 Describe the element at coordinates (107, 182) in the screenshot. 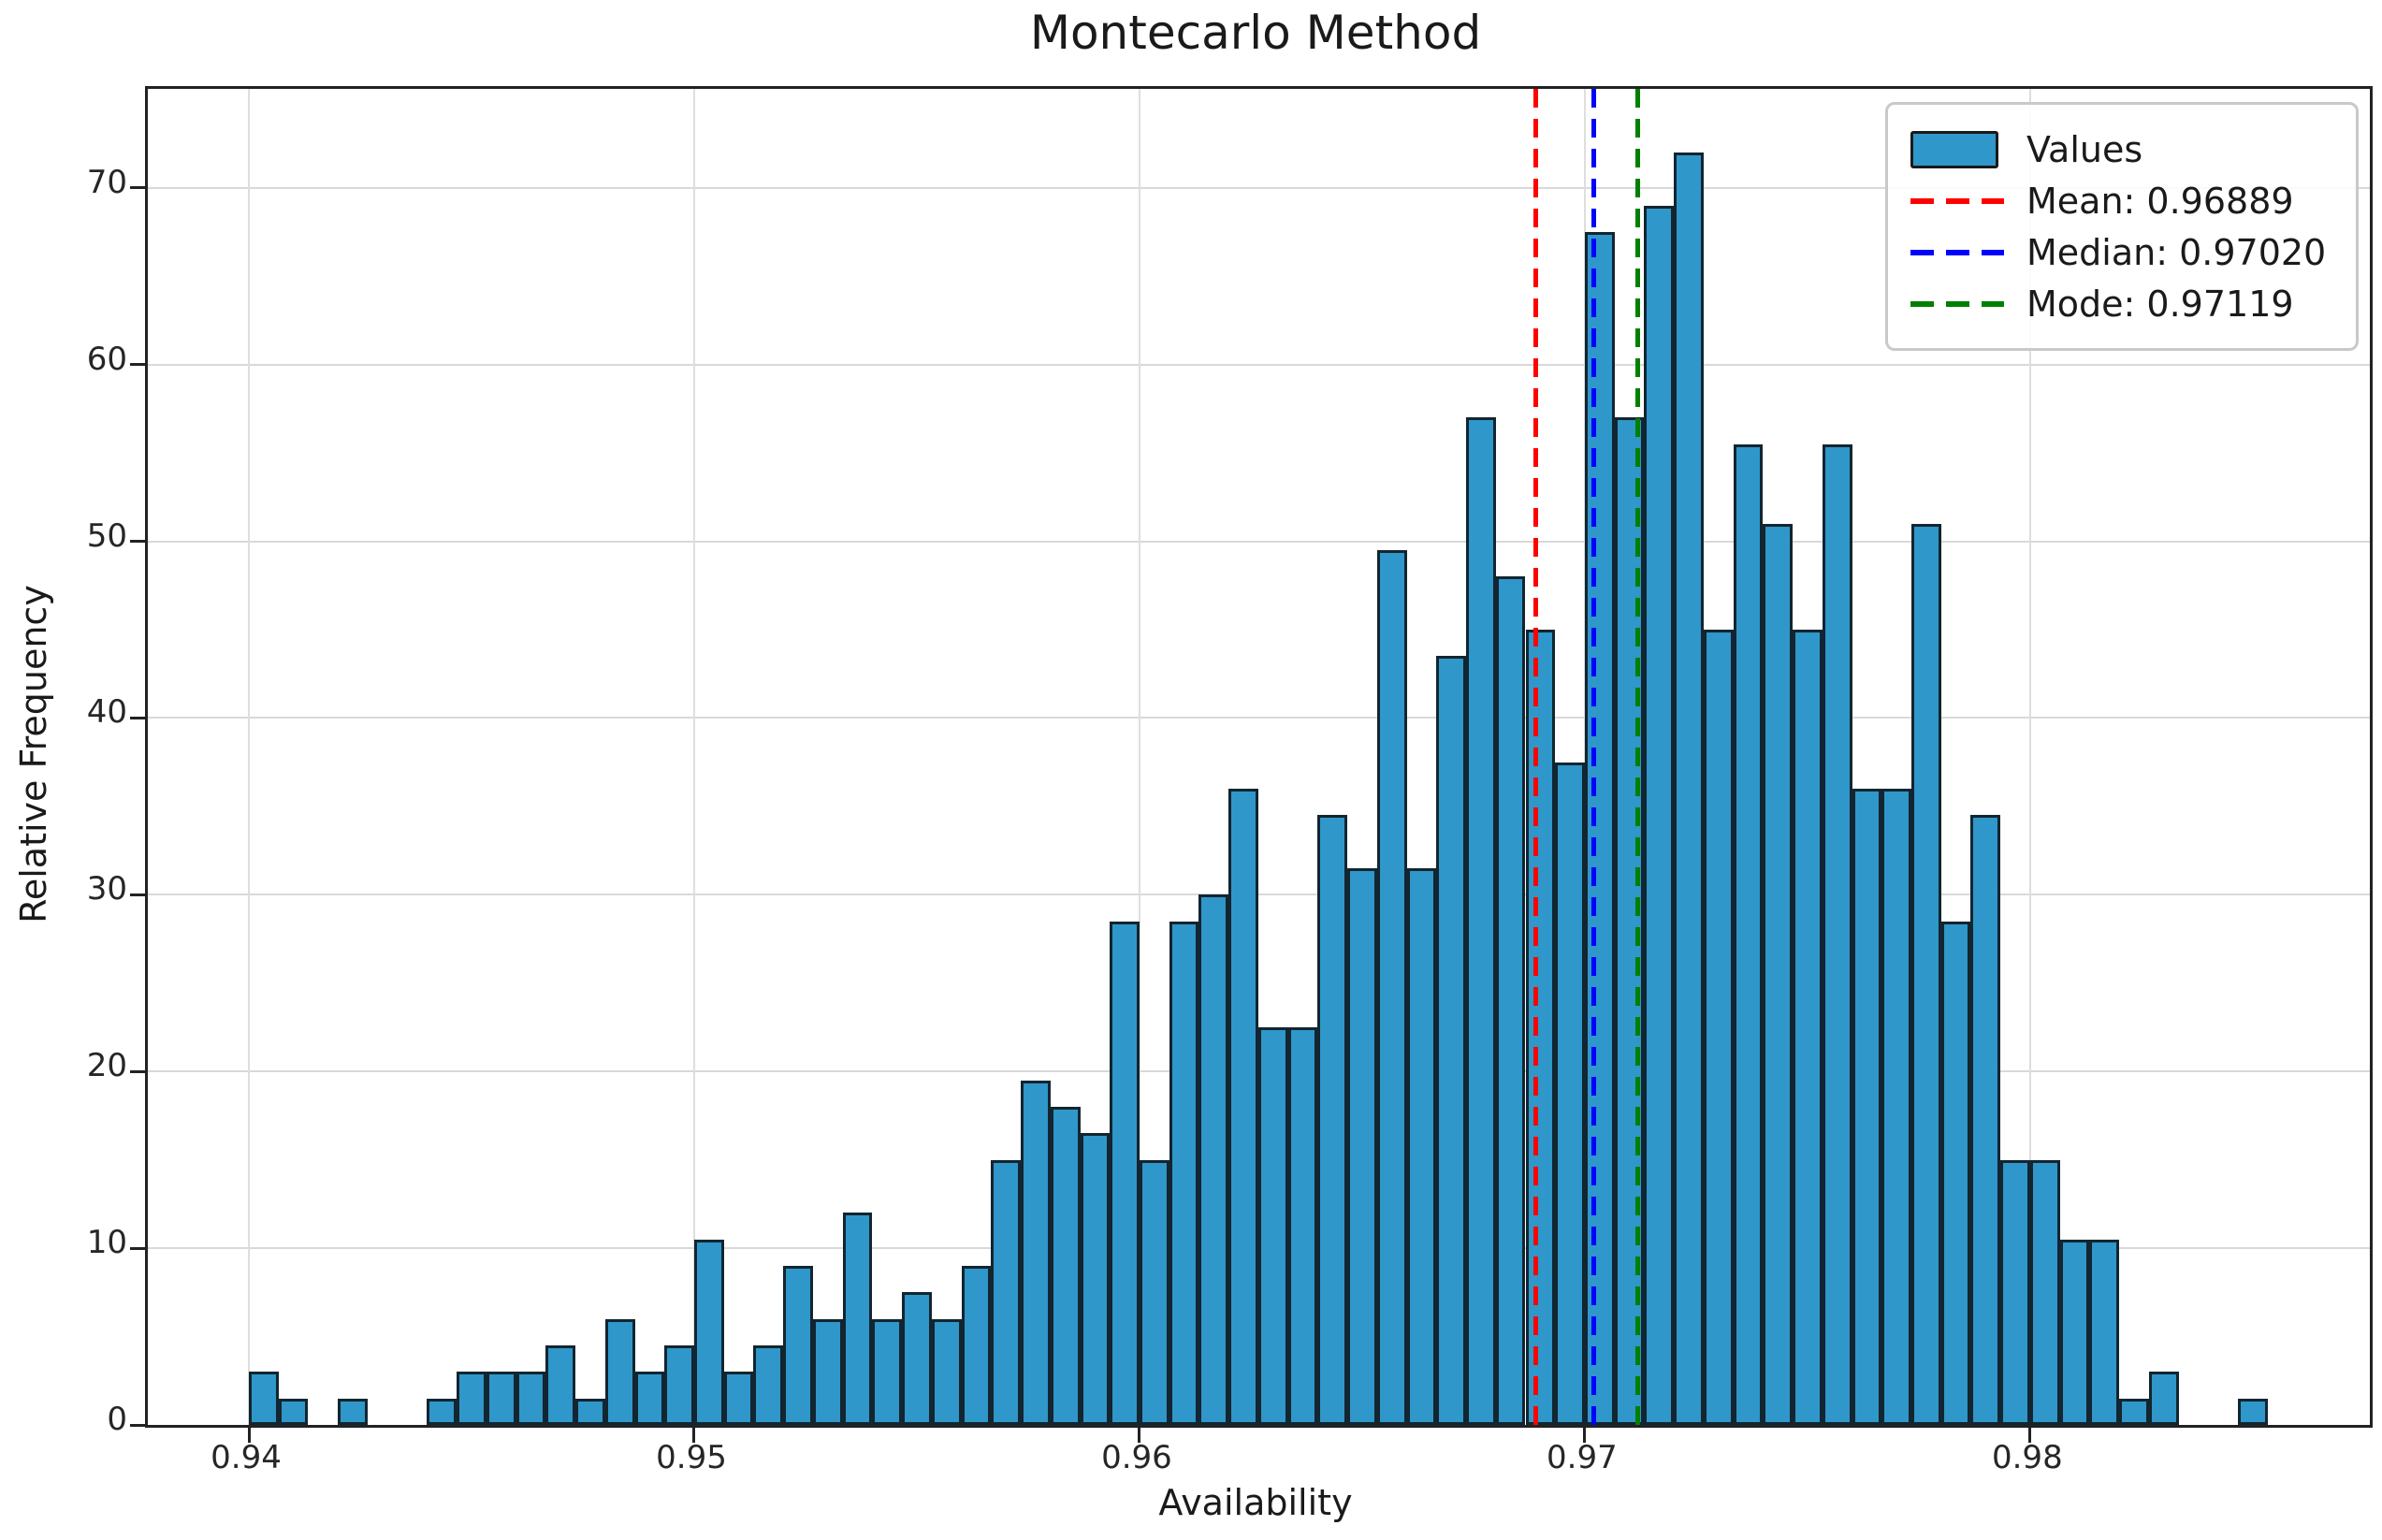

I see `y-tick-label-70: 70` at that location.